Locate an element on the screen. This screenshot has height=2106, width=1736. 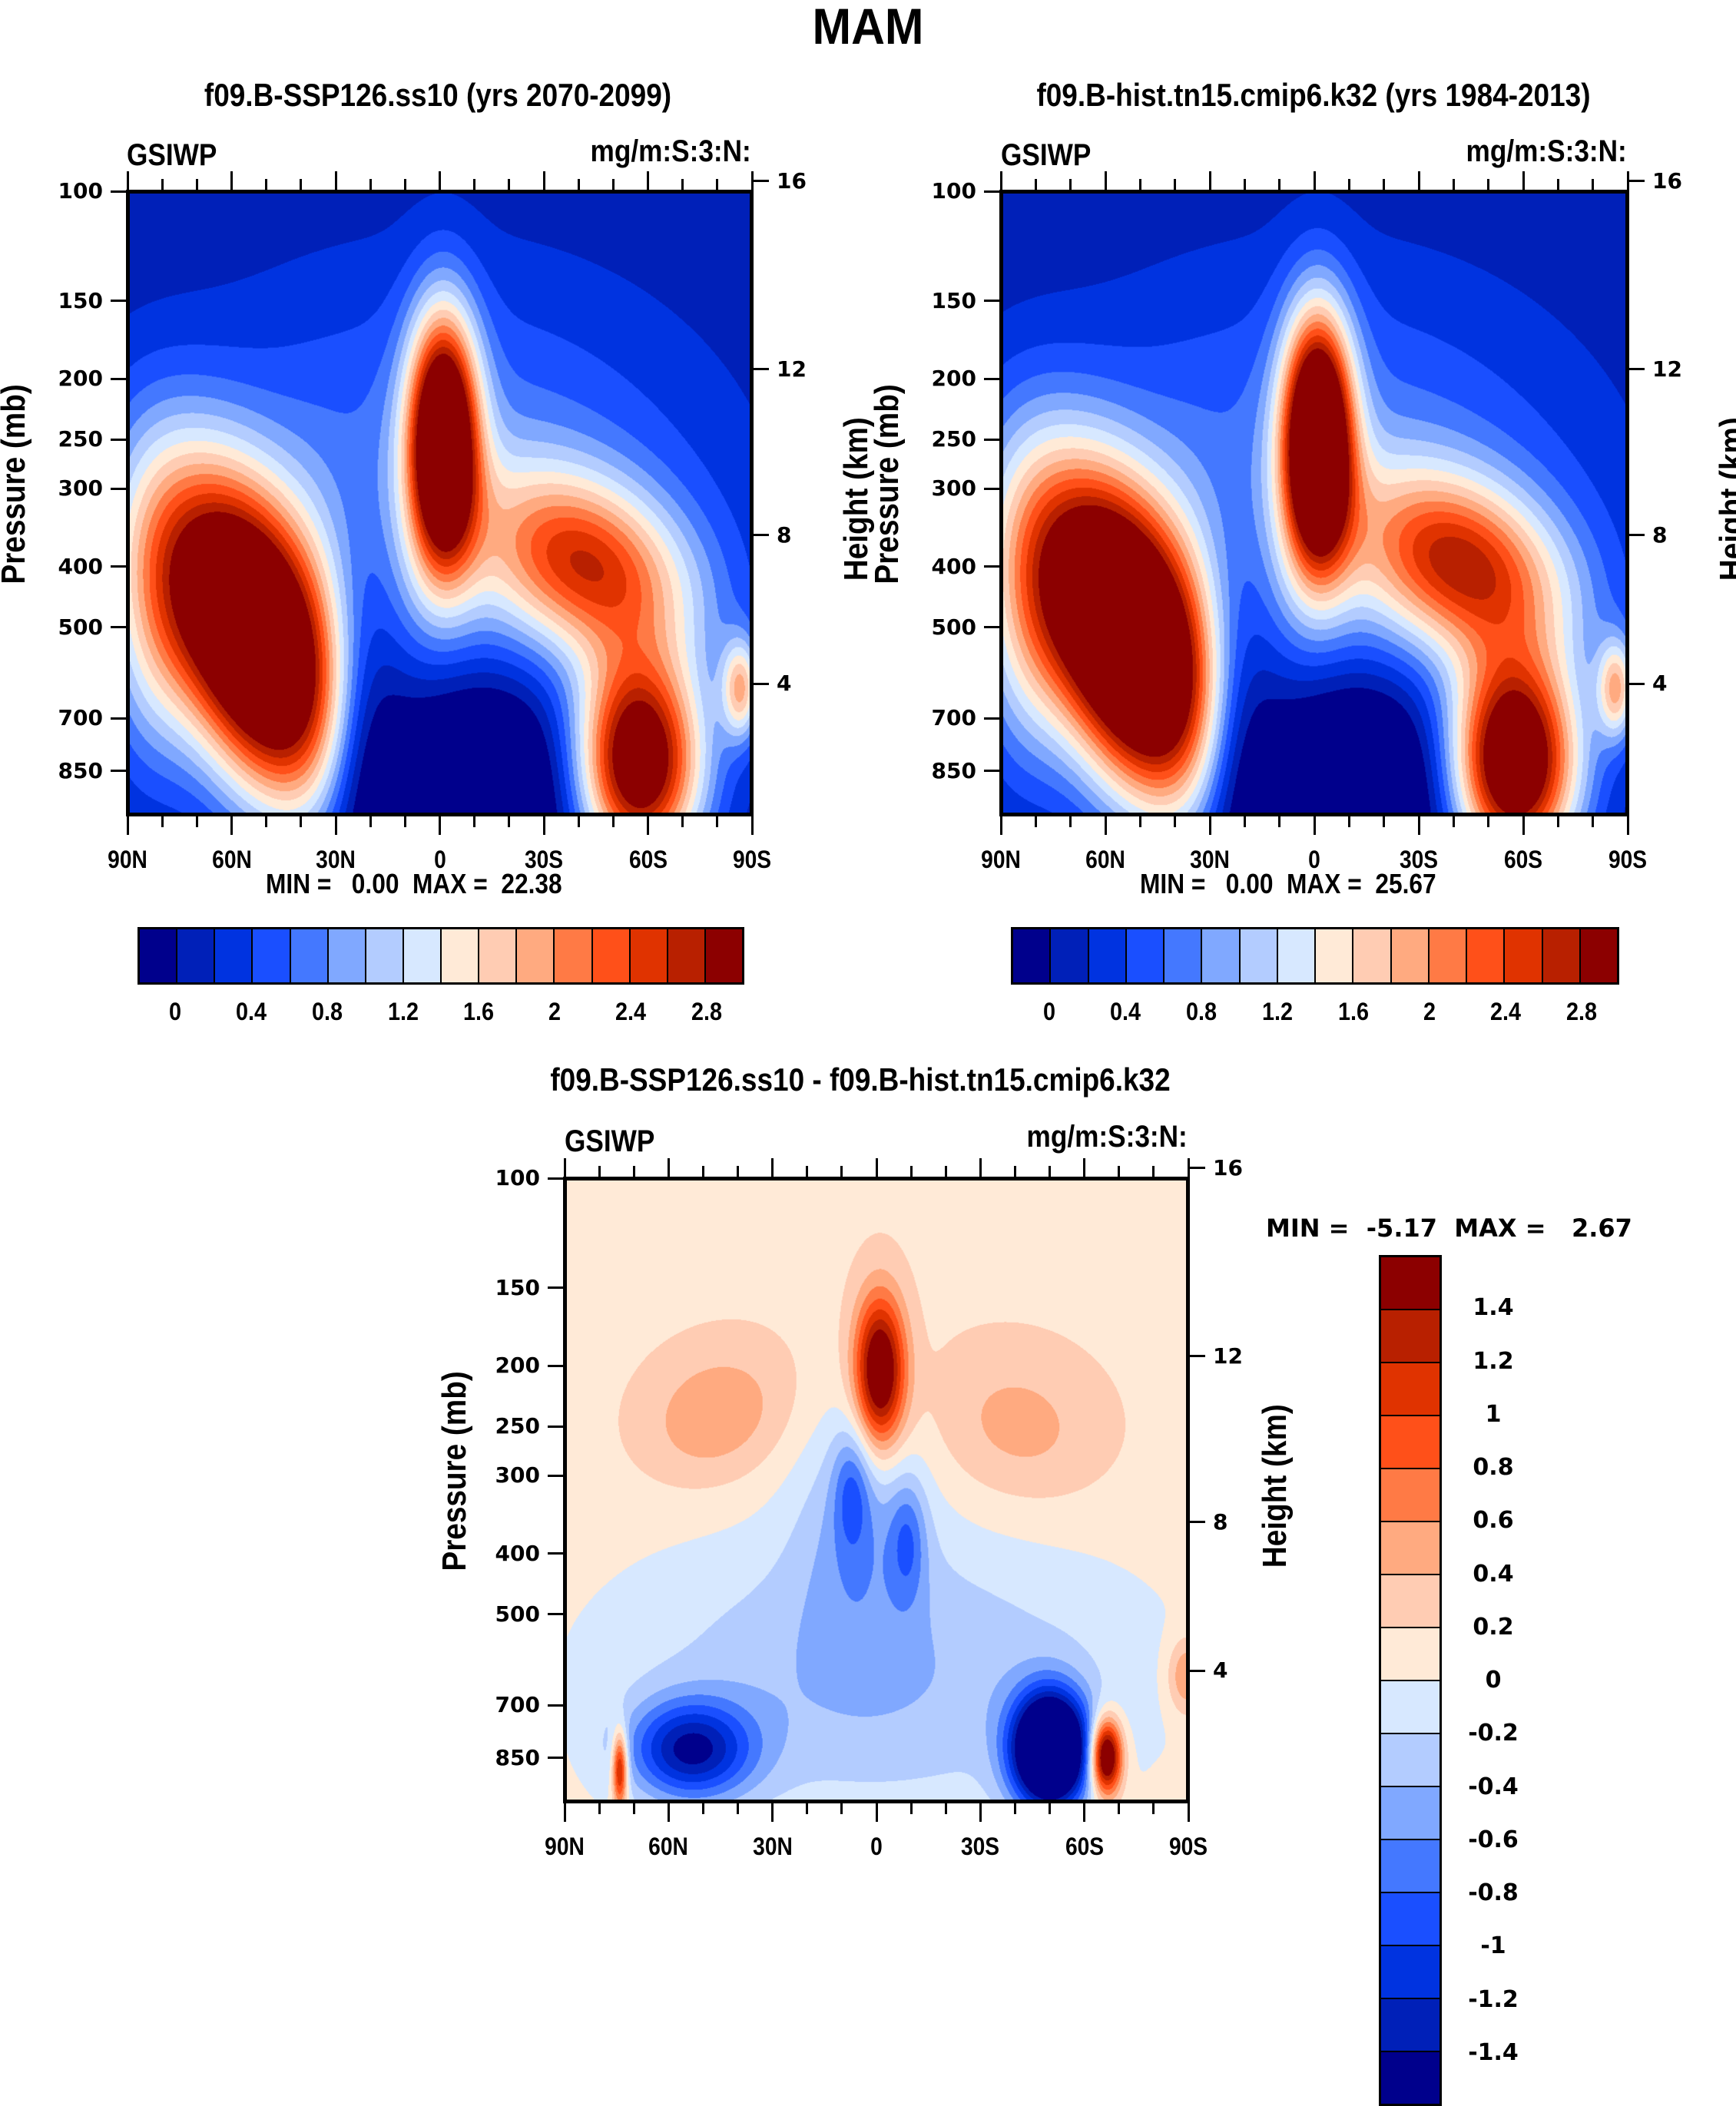
x-tick-label: 90N is located at coordinates (128, 859).